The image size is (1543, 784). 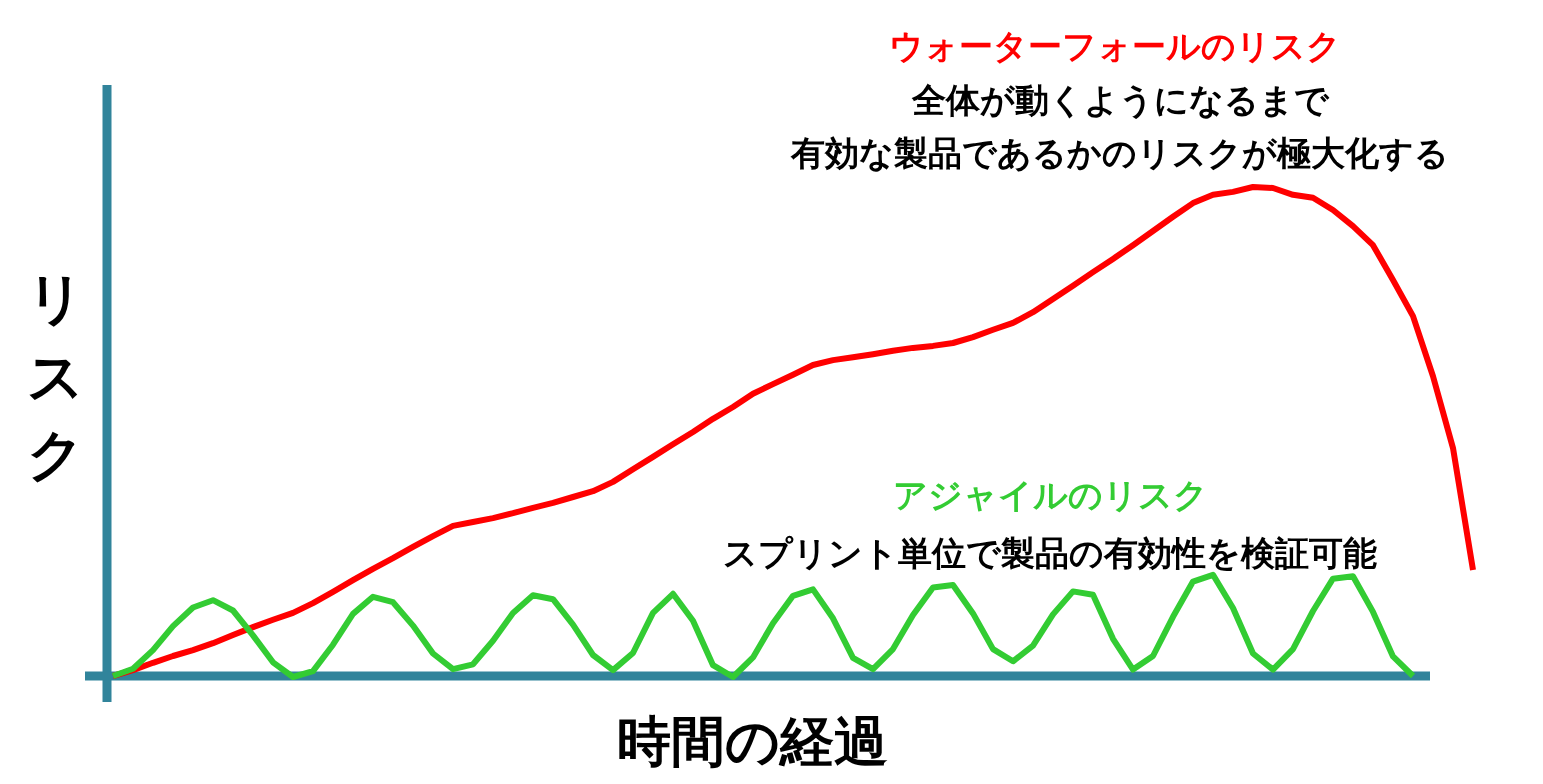 I want to click on series-label: アジャイルのリスク, so click(x=1050, y=495).